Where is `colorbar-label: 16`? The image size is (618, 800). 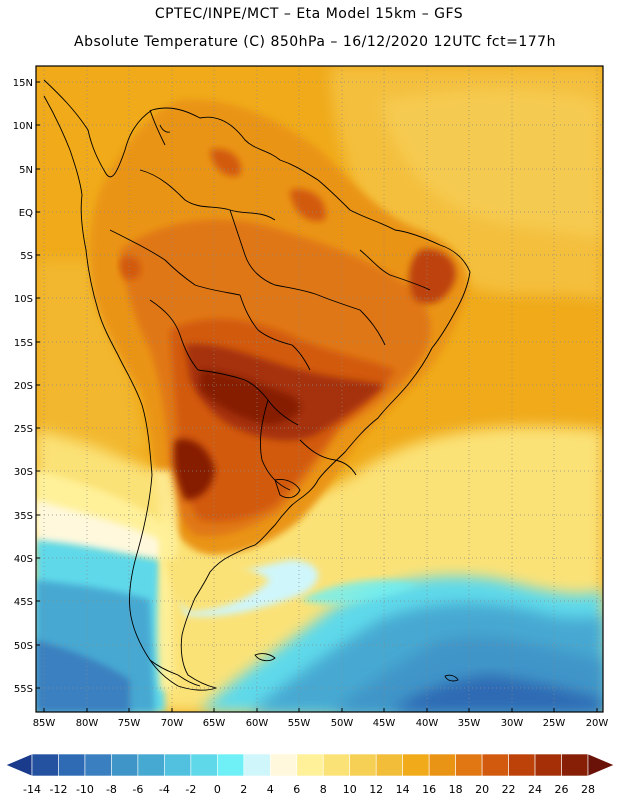 colorbar-label: 16 is located at coordinates (429, 789).